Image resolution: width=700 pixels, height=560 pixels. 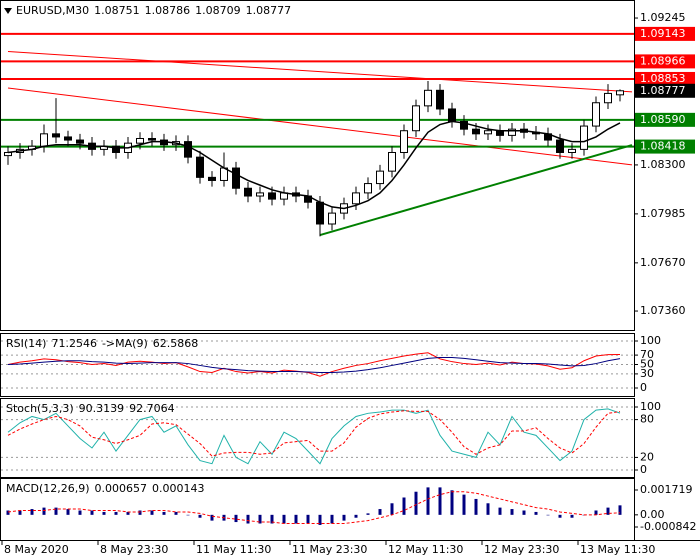 What do you see at coordinates (314, 507) in the screenshot?
I see `signal-line` at bounding box center [314, 507].